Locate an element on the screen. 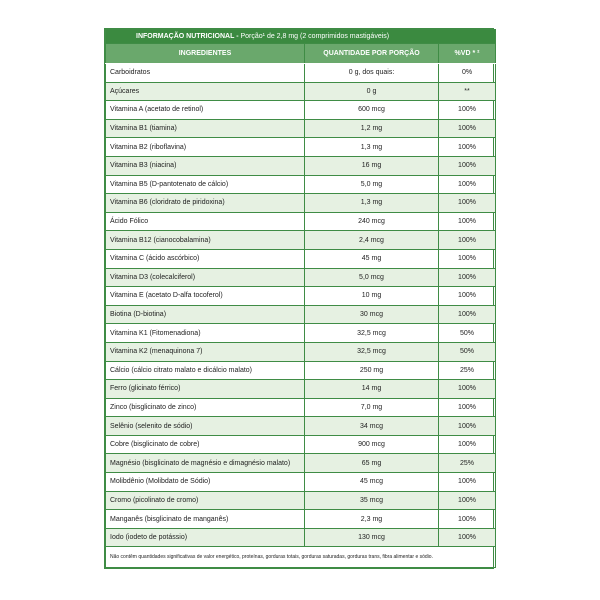  row: Selênio (selenito de sódio) 34 mcg 100% is located at coordinates (301, 426).